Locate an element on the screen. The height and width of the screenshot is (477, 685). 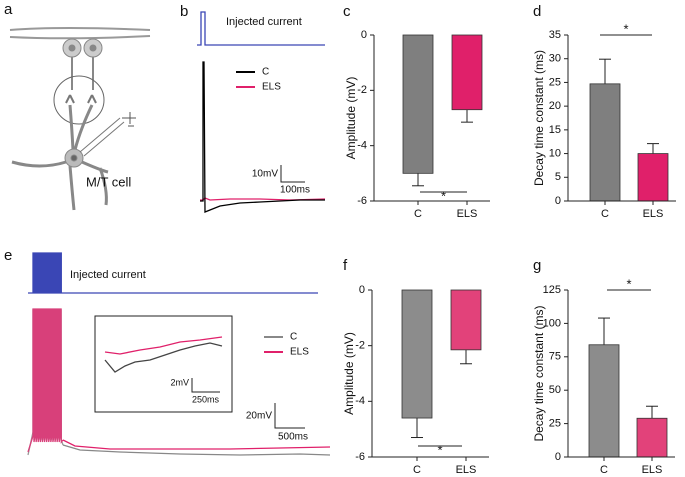
panel-label: a is located at coordinates (8, 9).